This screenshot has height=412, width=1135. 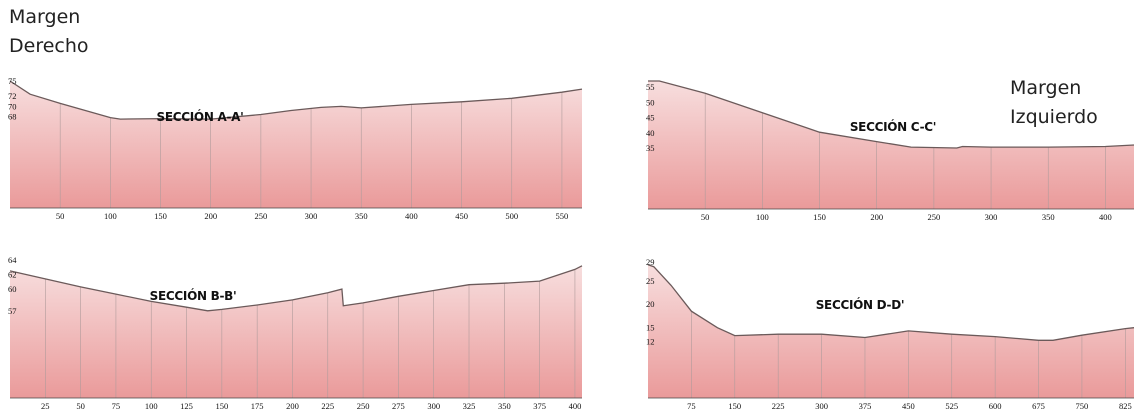 I want to click on y-tick-label-d-0: 29, so click(x=650, y=262).